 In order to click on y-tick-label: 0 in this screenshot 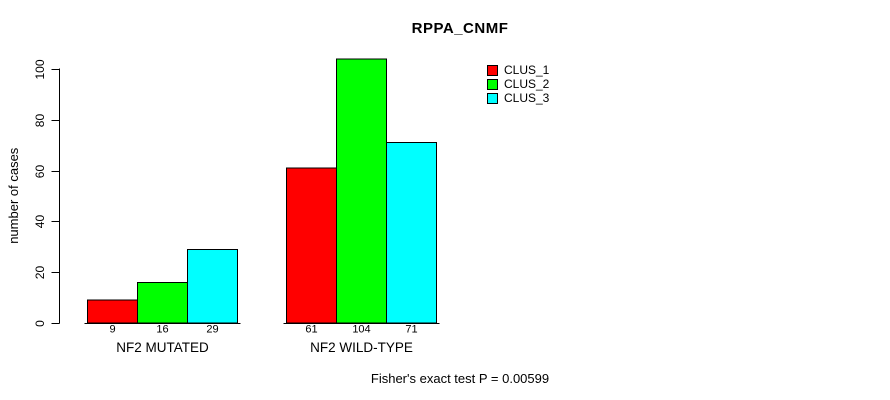, I will do `click(40, 323)`.